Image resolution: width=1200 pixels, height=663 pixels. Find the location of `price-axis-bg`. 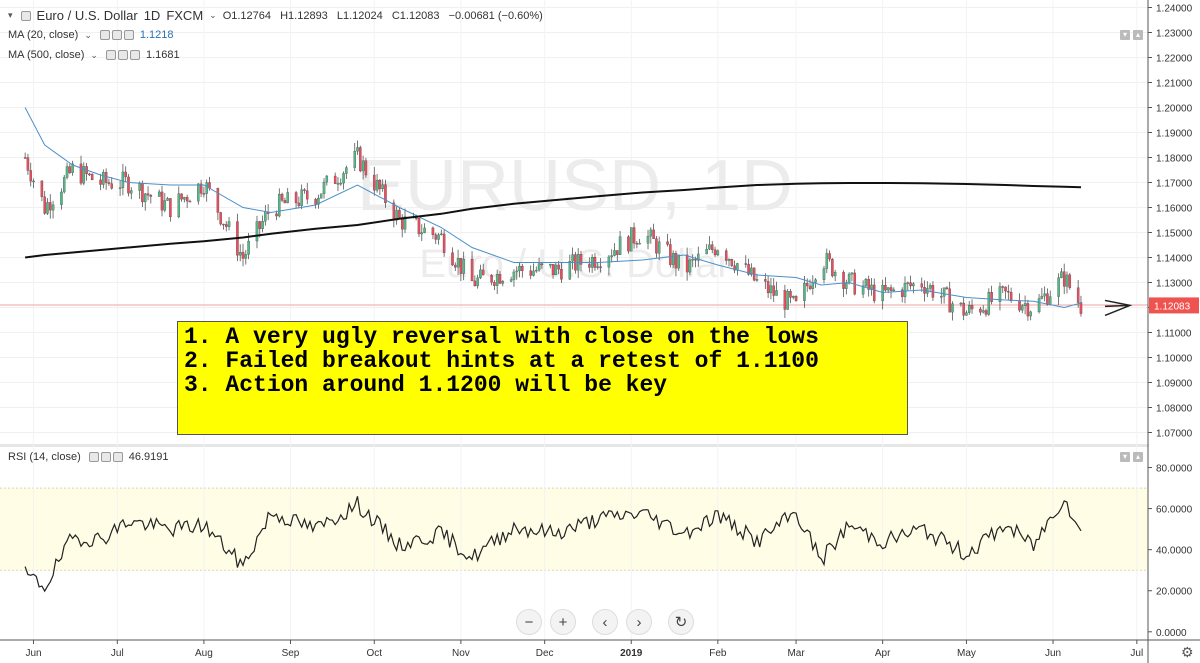

price-axis-bg is located at coordinates (1174, 331).